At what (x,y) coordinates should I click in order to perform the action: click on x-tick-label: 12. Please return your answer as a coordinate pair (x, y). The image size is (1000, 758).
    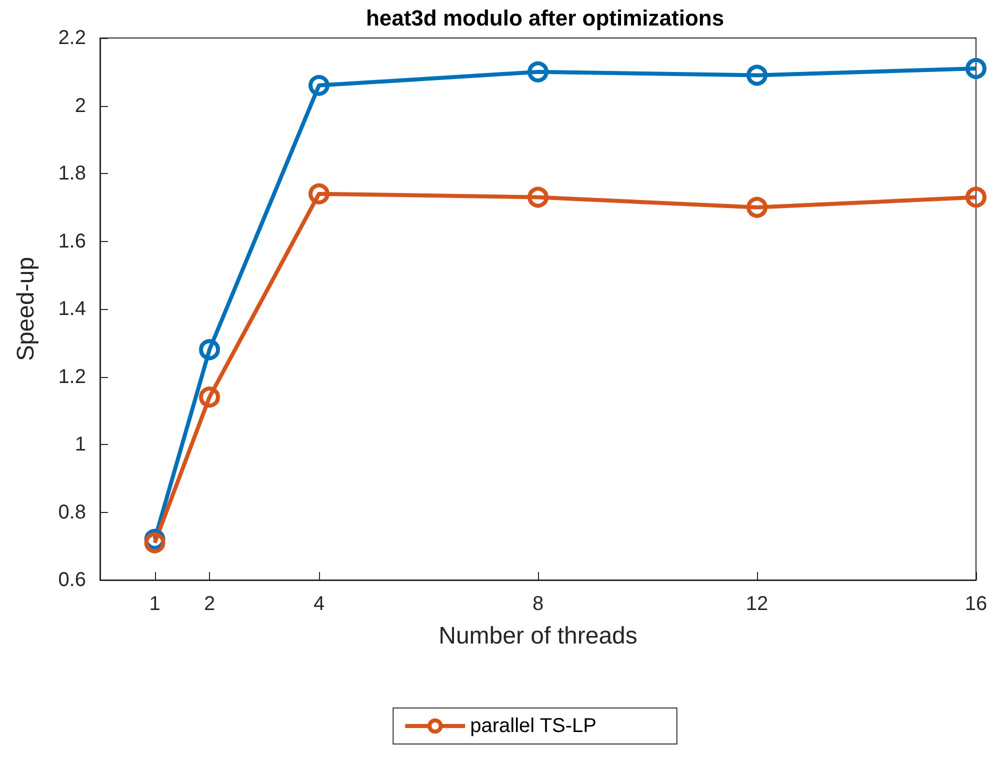
    Looking at the image, I should click on (757, 604).